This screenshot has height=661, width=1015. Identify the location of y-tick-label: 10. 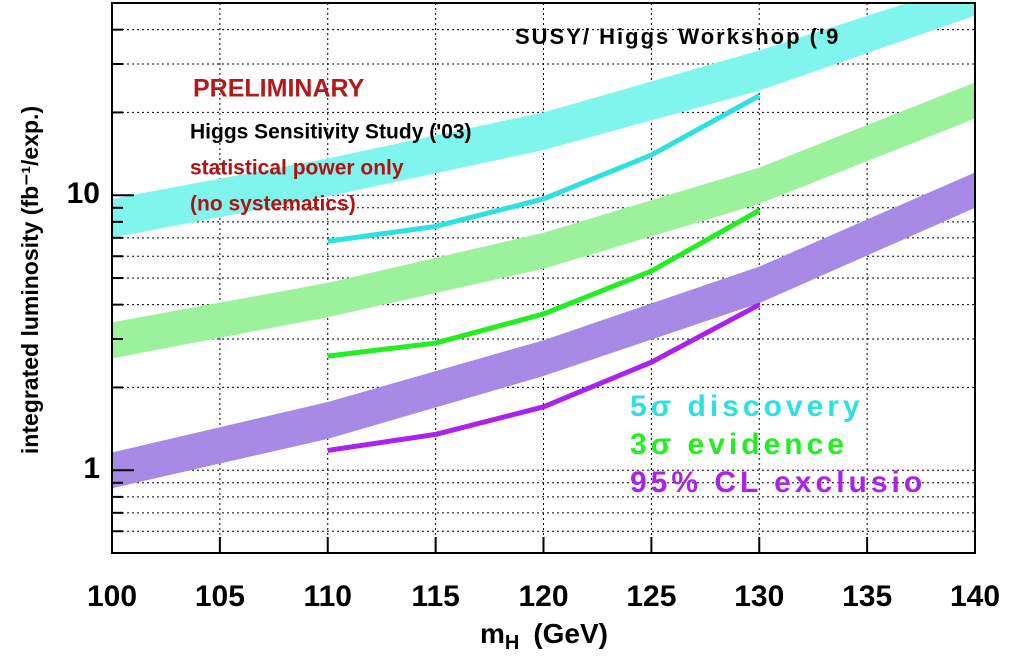
(83, 193).